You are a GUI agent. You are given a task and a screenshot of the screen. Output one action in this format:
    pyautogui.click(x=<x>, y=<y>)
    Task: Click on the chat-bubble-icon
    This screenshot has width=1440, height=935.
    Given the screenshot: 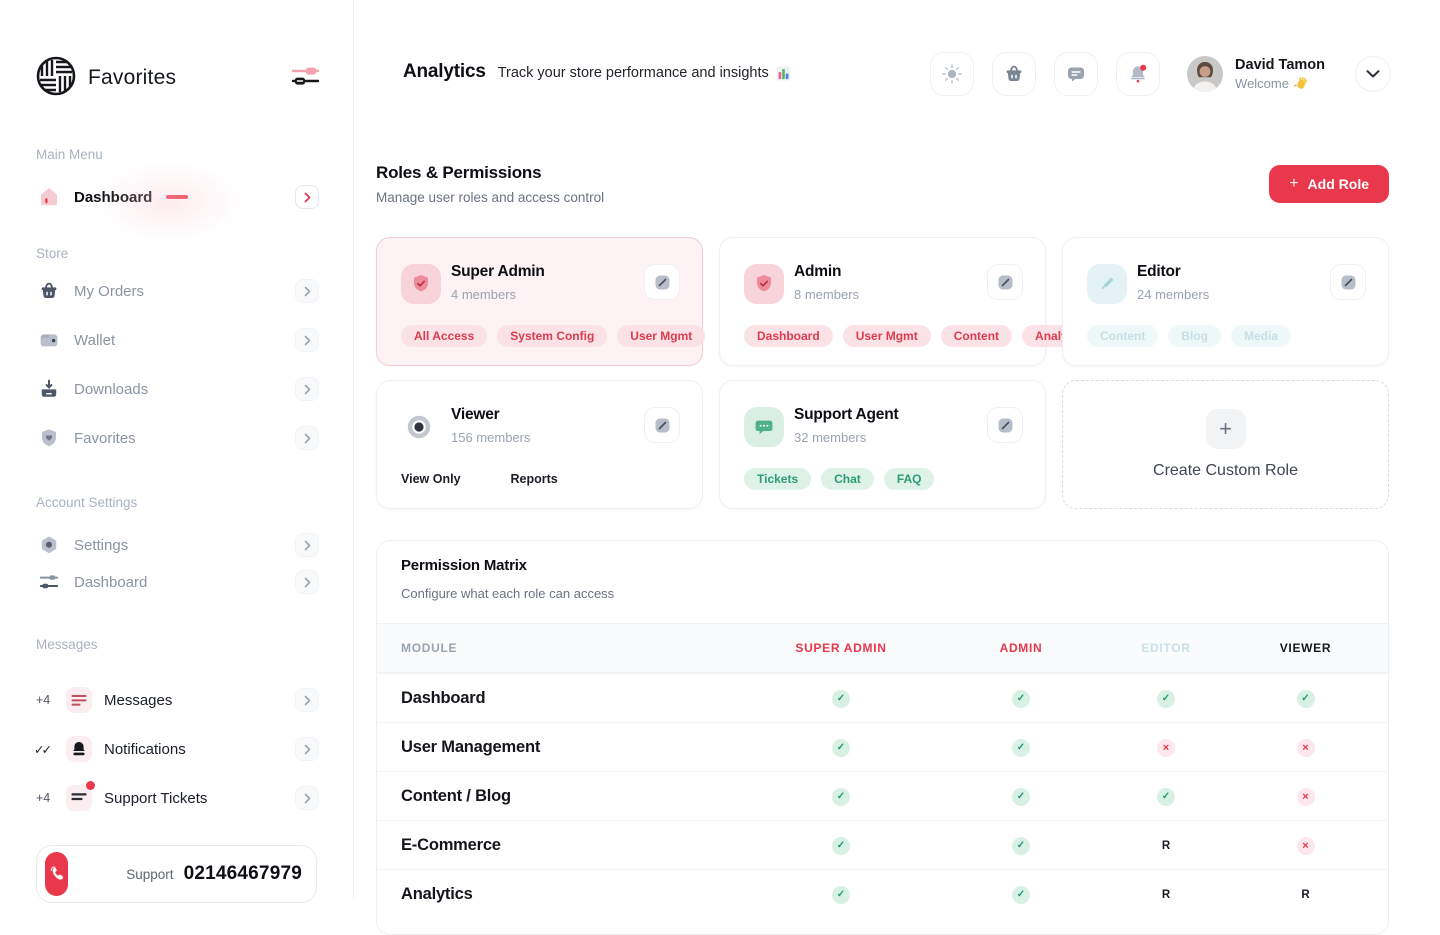 What is the action you would take?
    pyautogui.click(x=764, y=427)
    